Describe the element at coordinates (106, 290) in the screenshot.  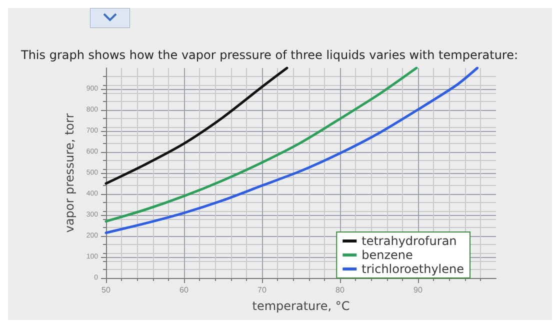
I see `x-tick-label: 50` at that location.